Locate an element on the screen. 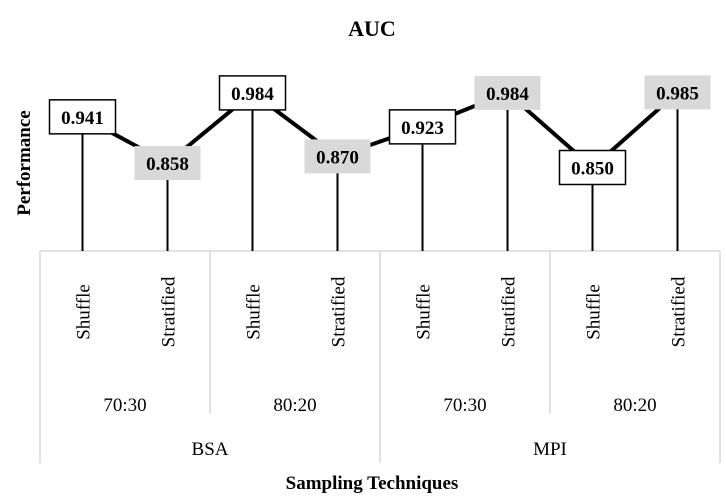  chart-title: AUC is located at coordinates (372, 28).